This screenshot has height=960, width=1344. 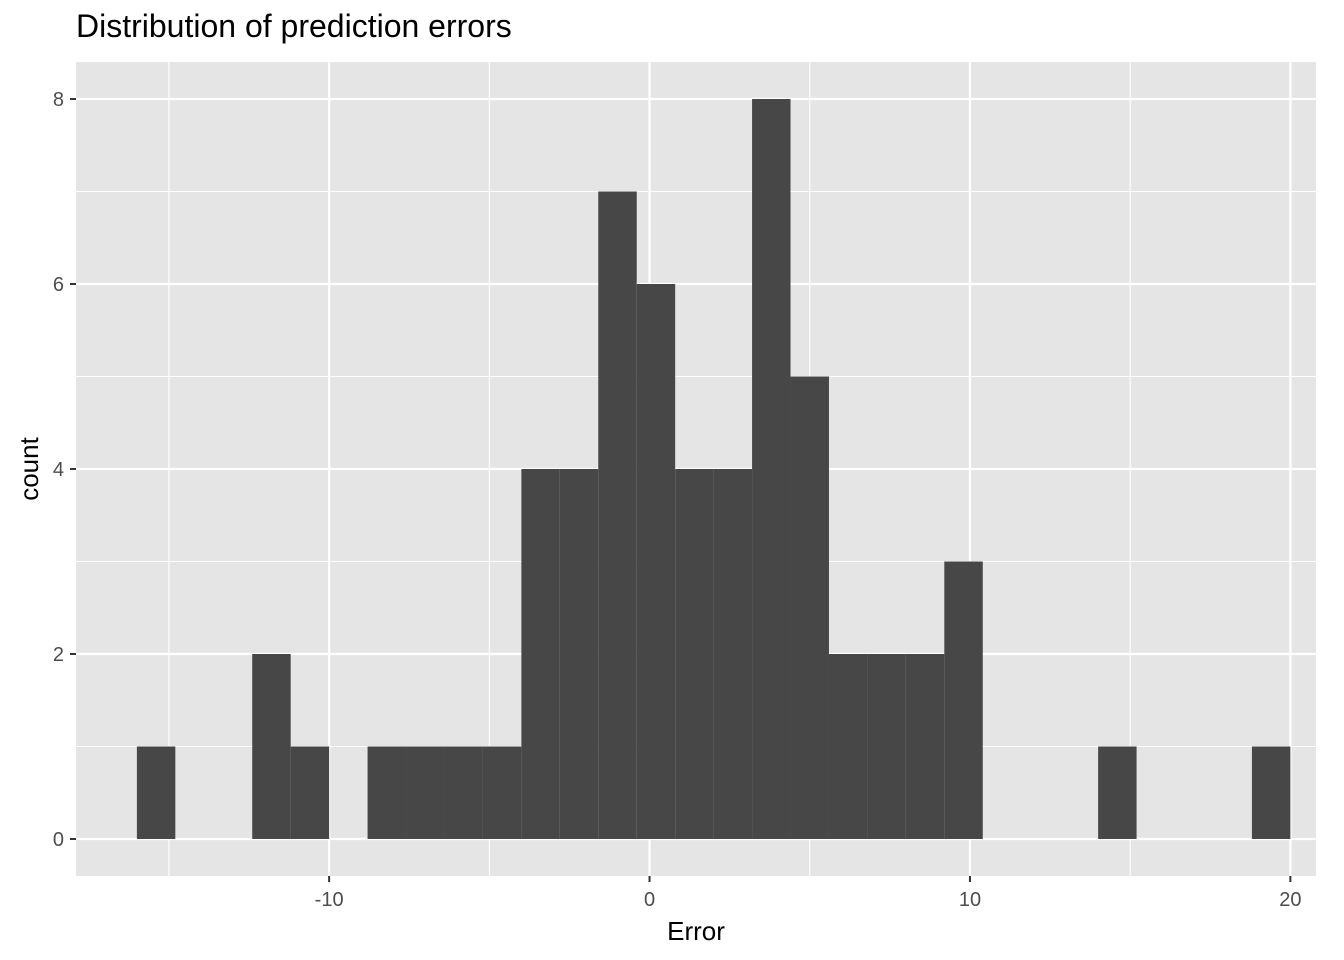 I want to click on y-axis-title: count, so click(x=29, y=468).